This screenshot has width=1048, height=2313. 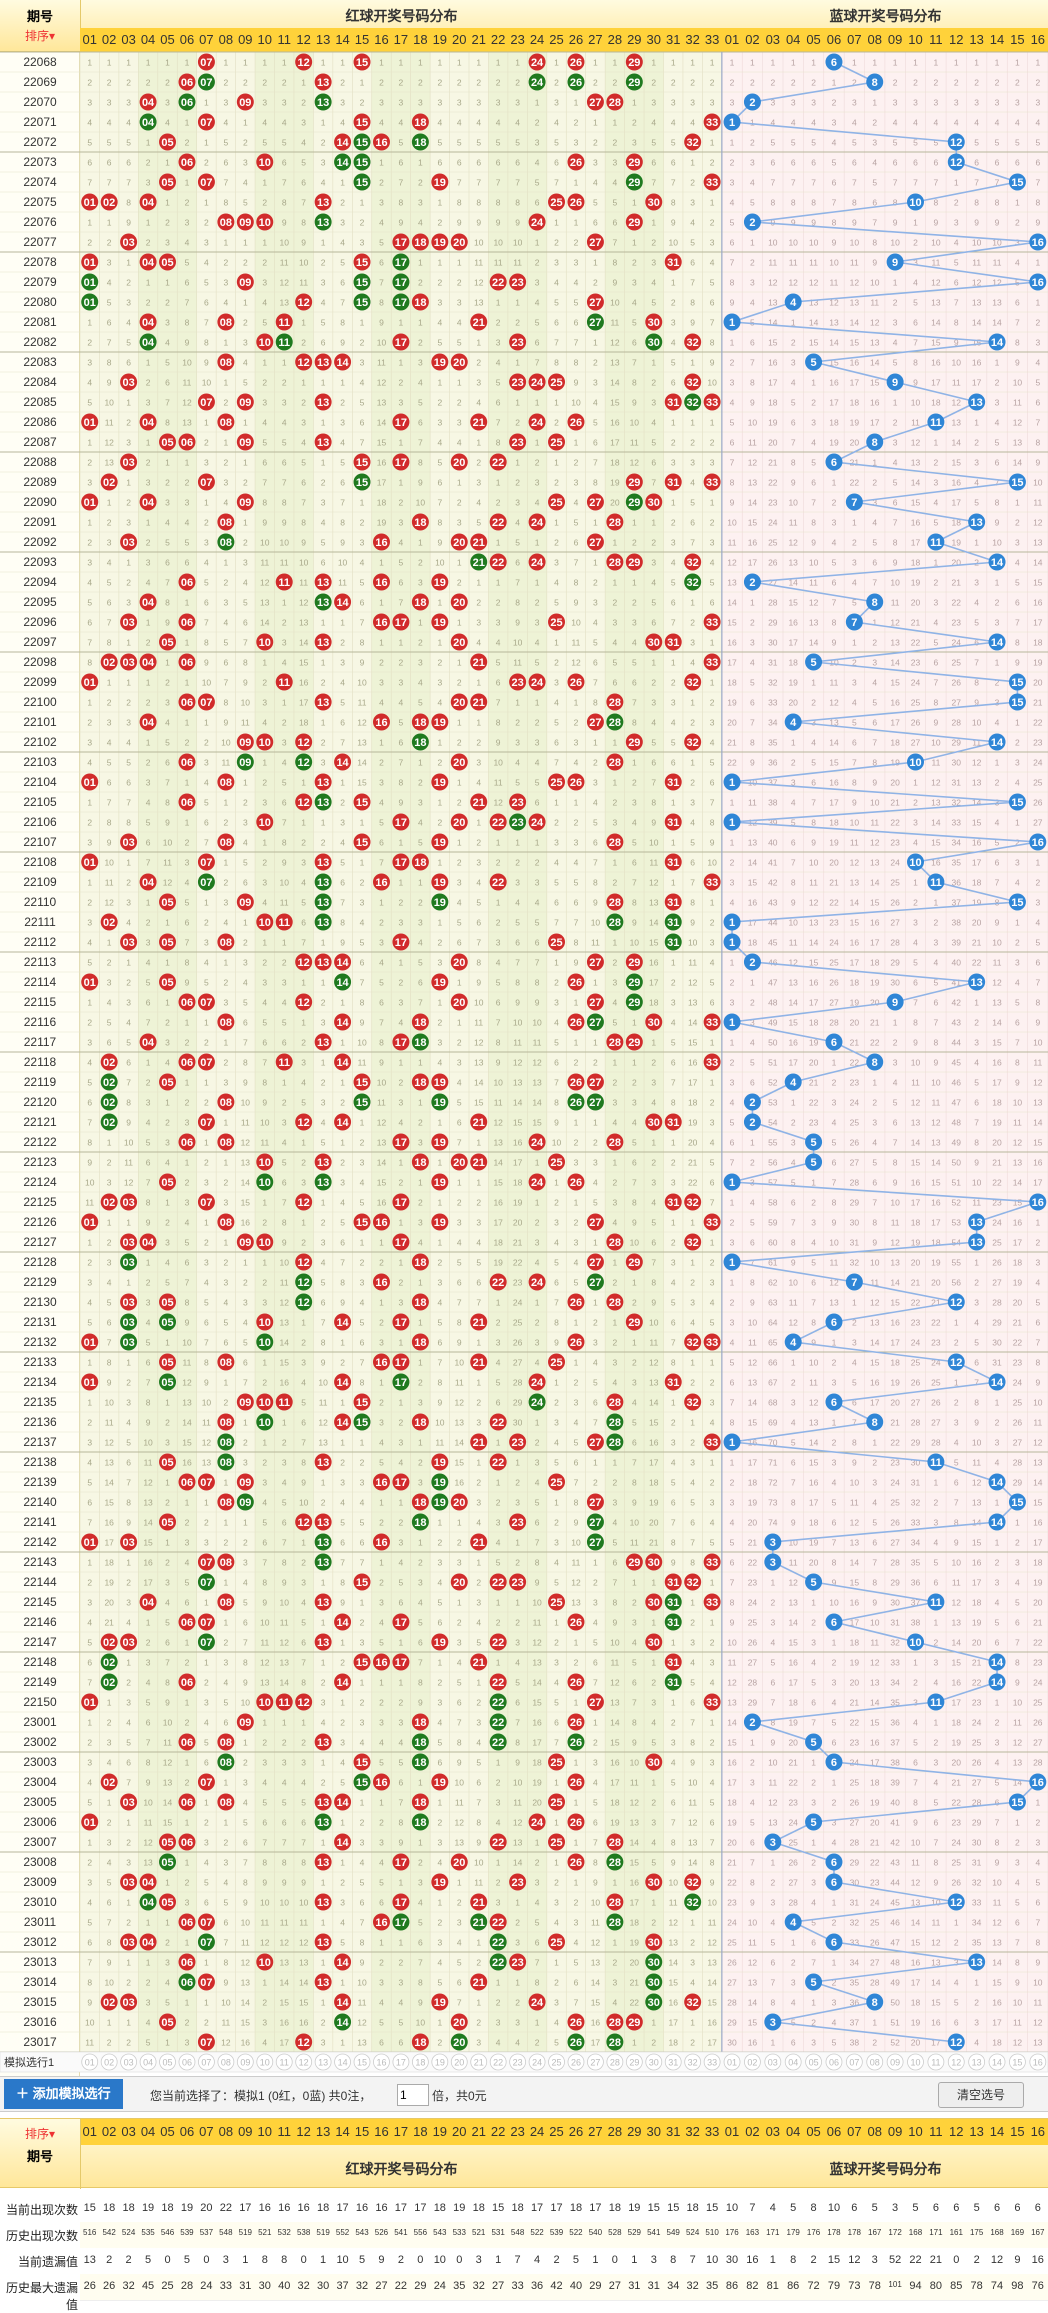 I want to click on gap-value: 44, so click(x=957, y=1043).